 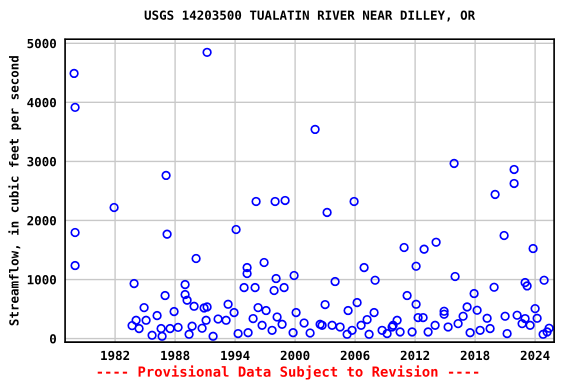 I want to click on x-tick-label: 2012, so click(x=415, y=355).